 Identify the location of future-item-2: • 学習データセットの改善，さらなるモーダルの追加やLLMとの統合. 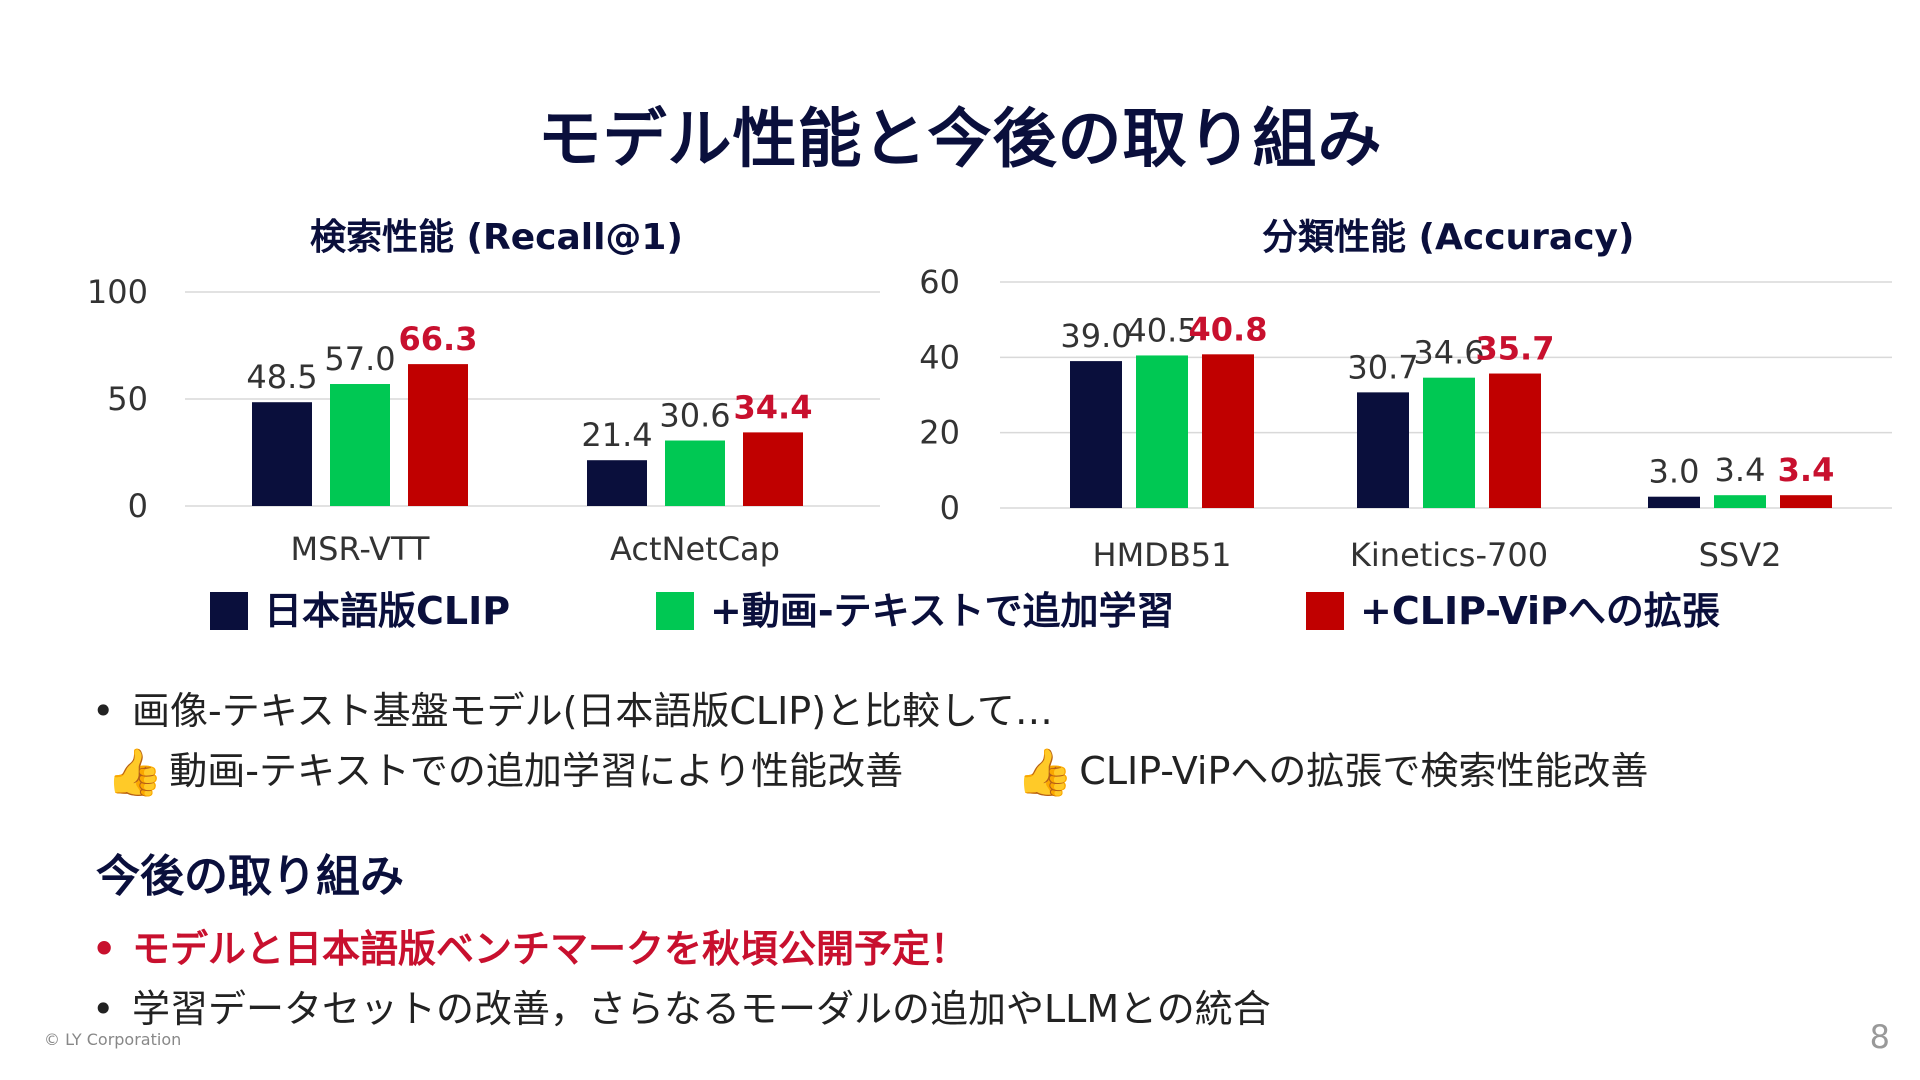
(681, 1005).